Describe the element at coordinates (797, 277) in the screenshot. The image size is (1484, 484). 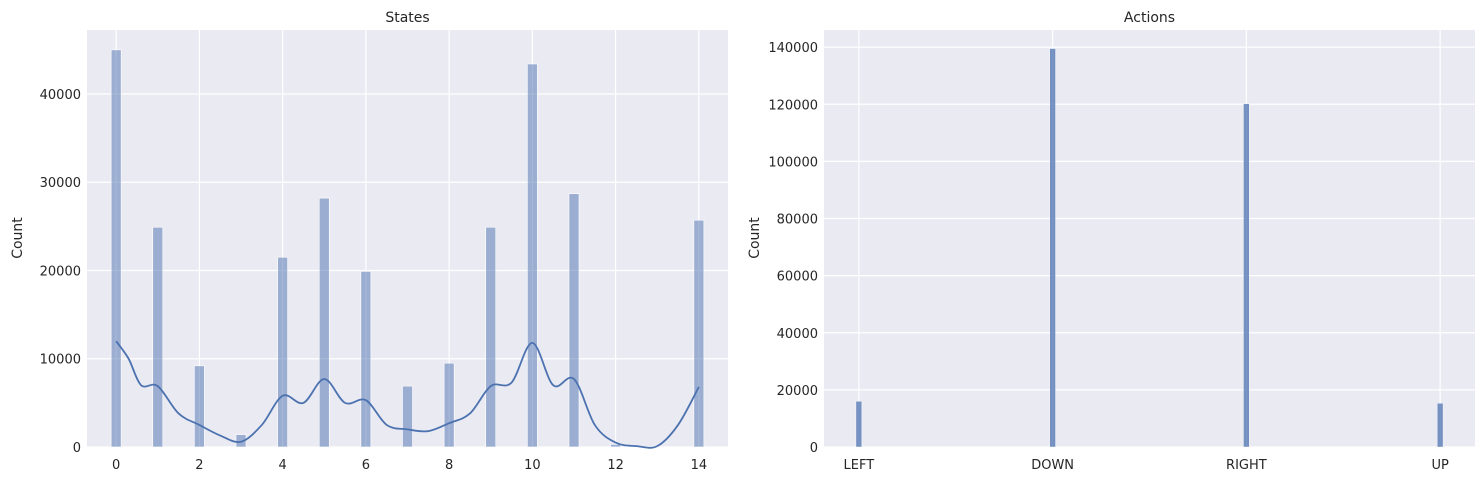
I see `actions-y-tick-label: 60000` at that location.